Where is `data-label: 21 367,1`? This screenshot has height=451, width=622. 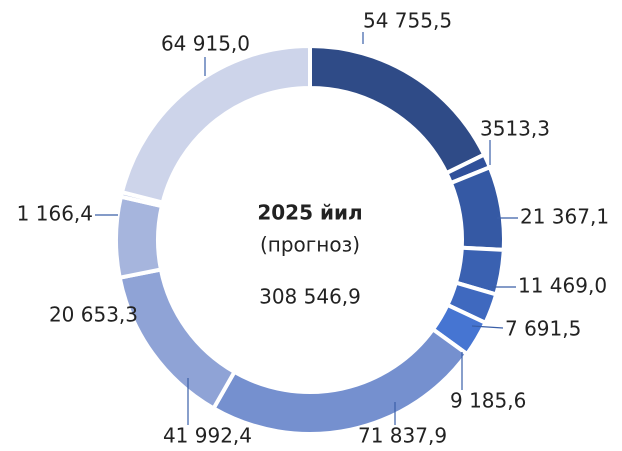 data-label: 21 367,1 is located at coordinates (564, 217).